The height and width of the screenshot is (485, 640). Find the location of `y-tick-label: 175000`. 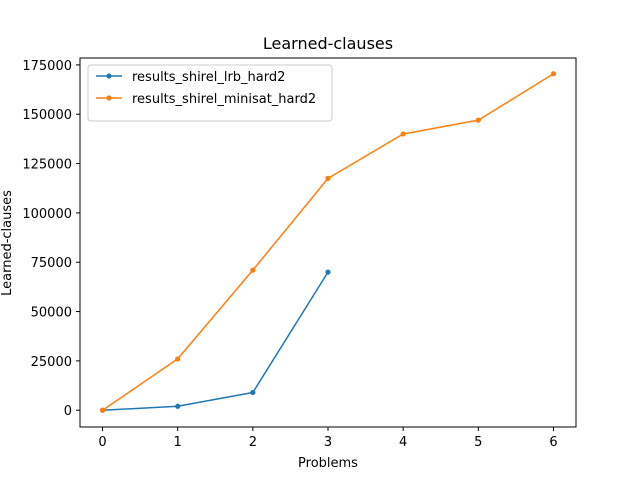

y-tick-label: 175000 is located at coordinates (47, 66).